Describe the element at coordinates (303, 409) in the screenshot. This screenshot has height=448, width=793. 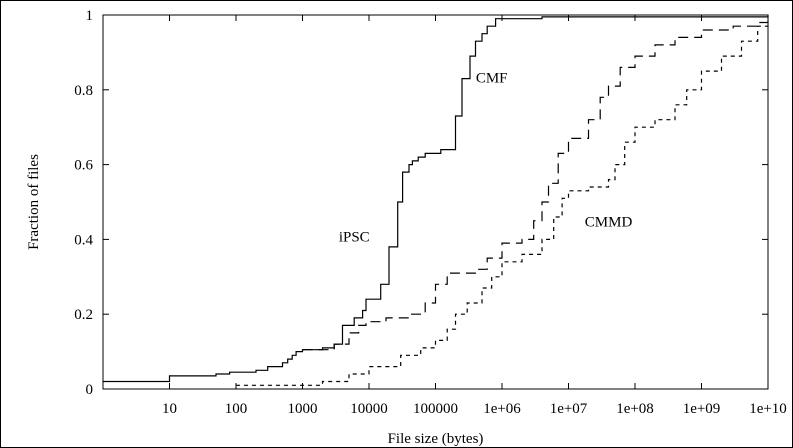
I see `x-tick-label: 1000` at that location.